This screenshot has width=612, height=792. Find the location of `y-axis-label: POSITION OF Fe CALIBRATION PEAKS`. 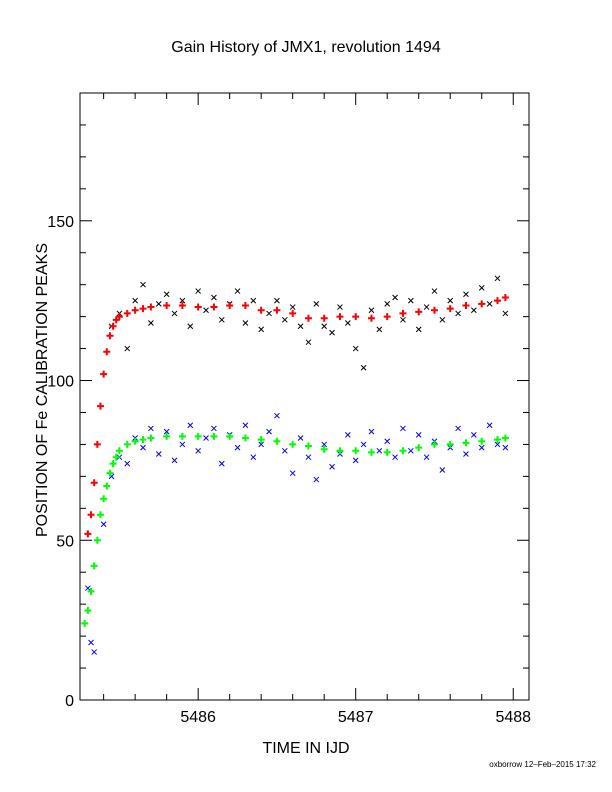

y-axis-label: POSITION OF Fe CALIBRATION PEAKS is located at coordinates (42, 390).